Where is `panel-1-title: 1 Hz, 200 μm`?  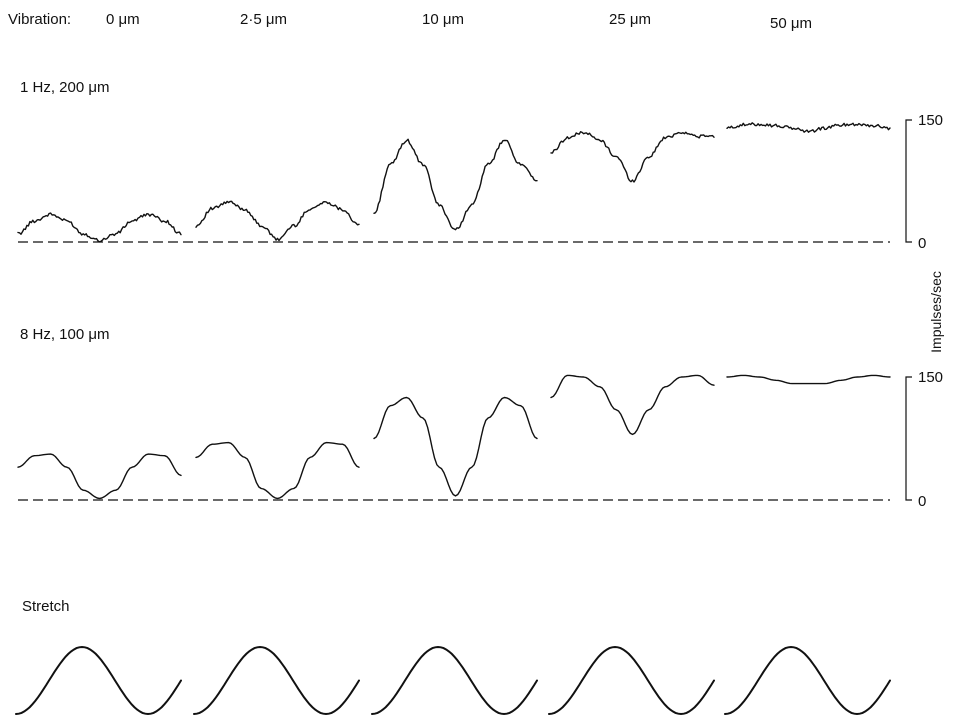
panel-1-title: 1 Hz, 200 μm is located at coordinates (65, 87).